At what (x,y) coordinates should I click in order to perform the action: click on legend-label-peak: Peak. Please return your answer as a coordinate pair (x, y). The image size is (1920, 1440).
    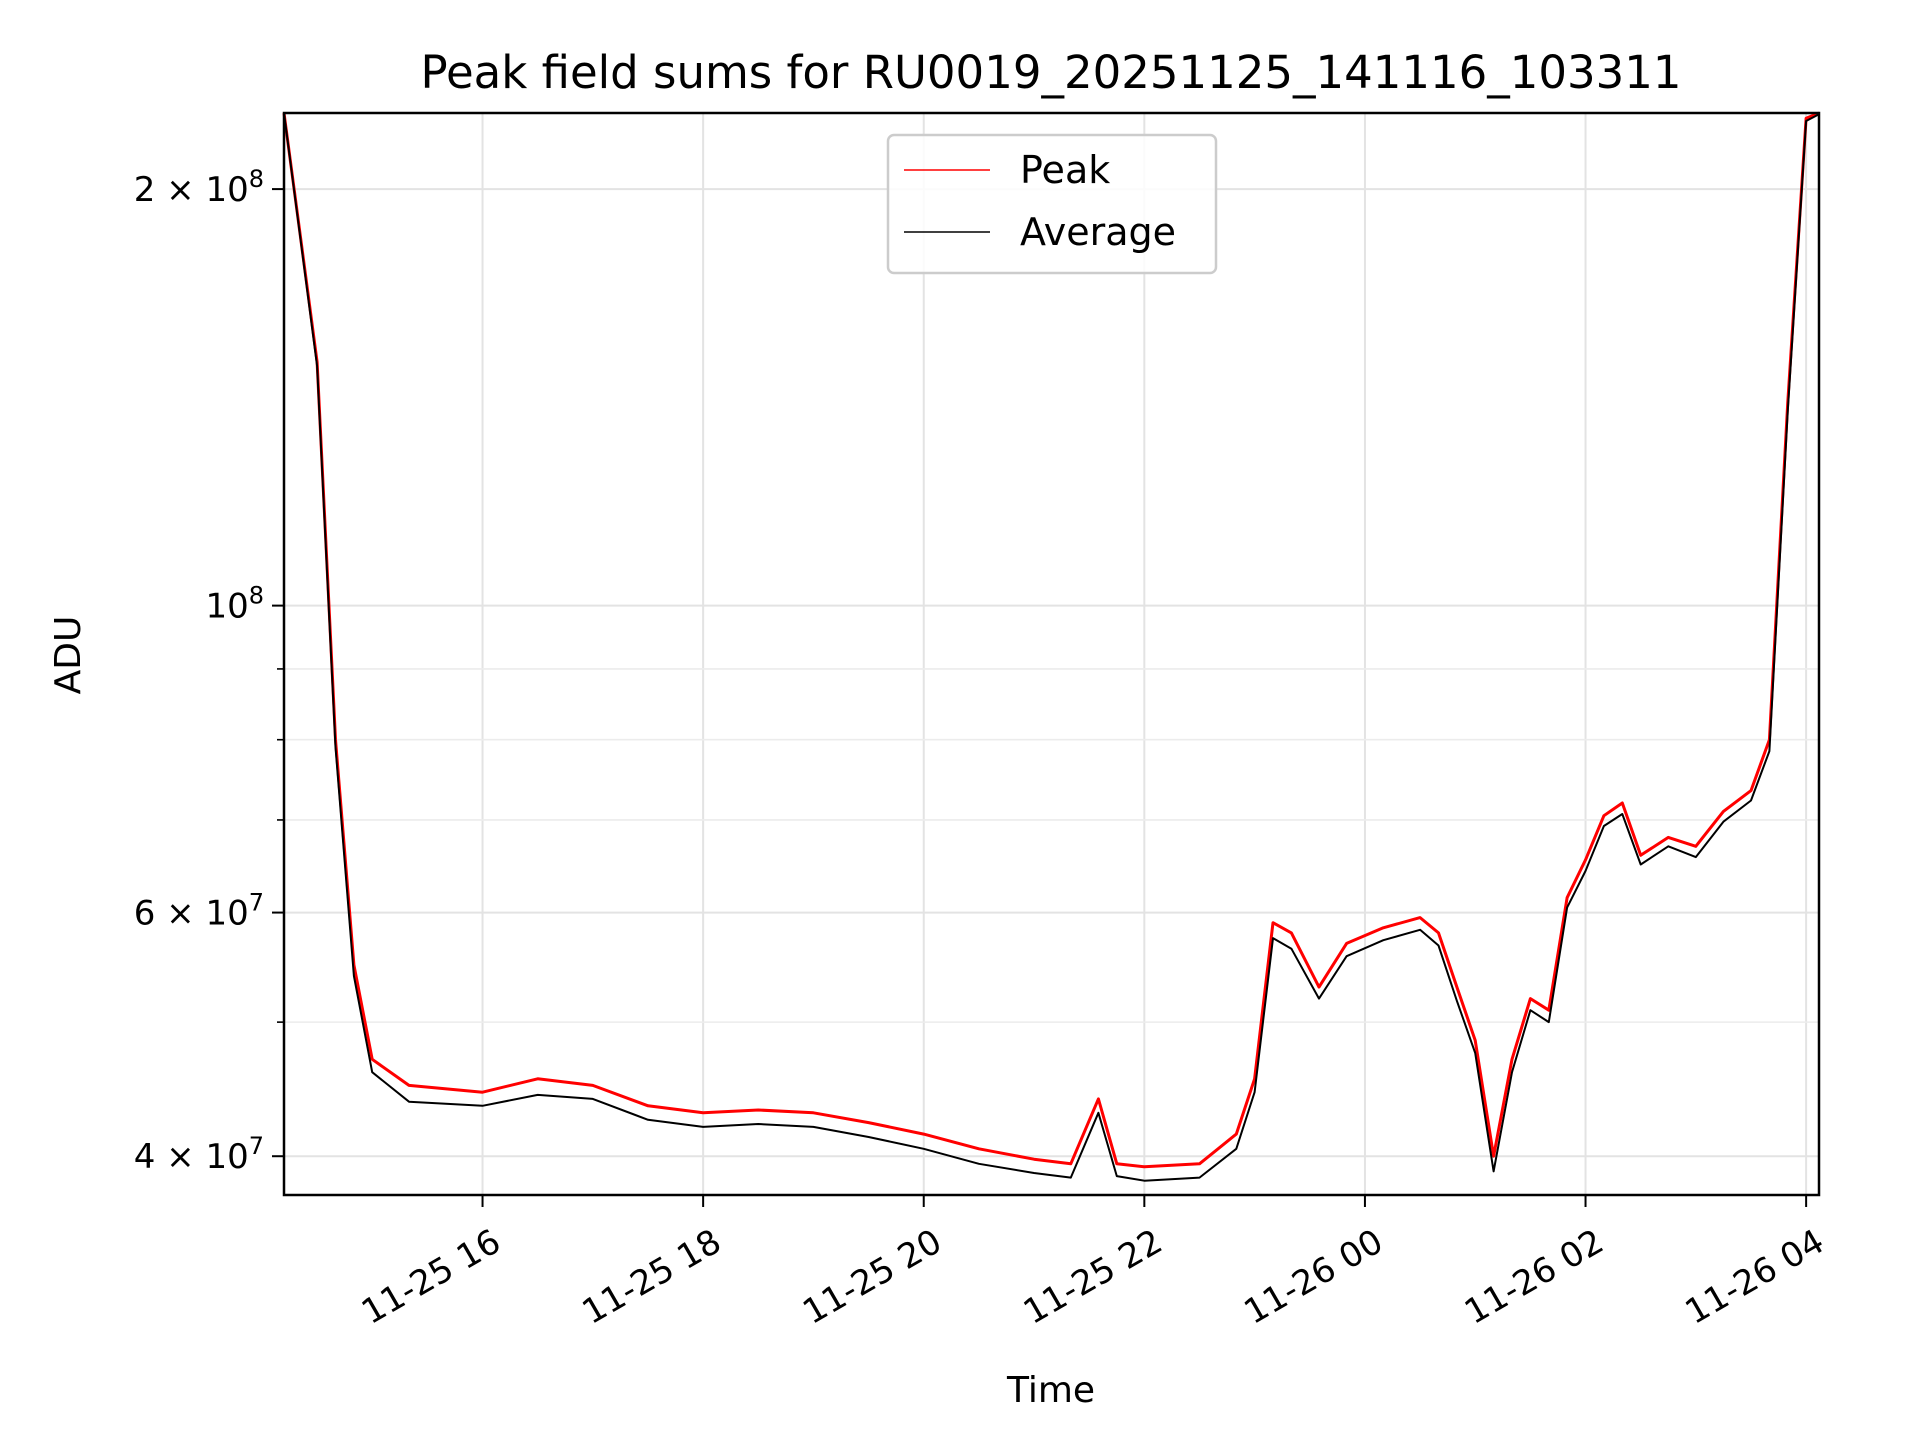
    Looking at the image, I should click on (1065, 170).